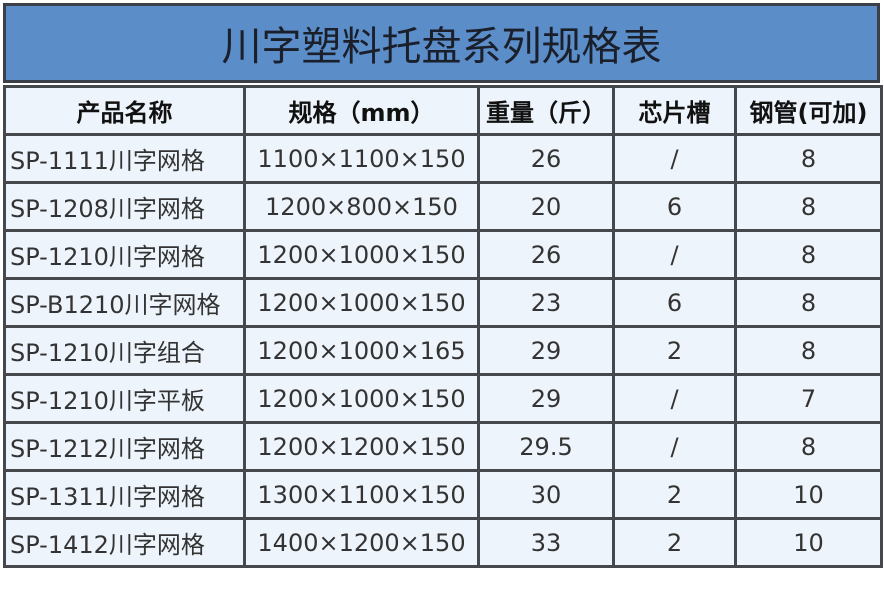 This screenshot has height=603, width=884. Describe the element at coordinates (124, 494) in the screenshot. I see `product-name-cell: SP-1311川字网格` at that location.